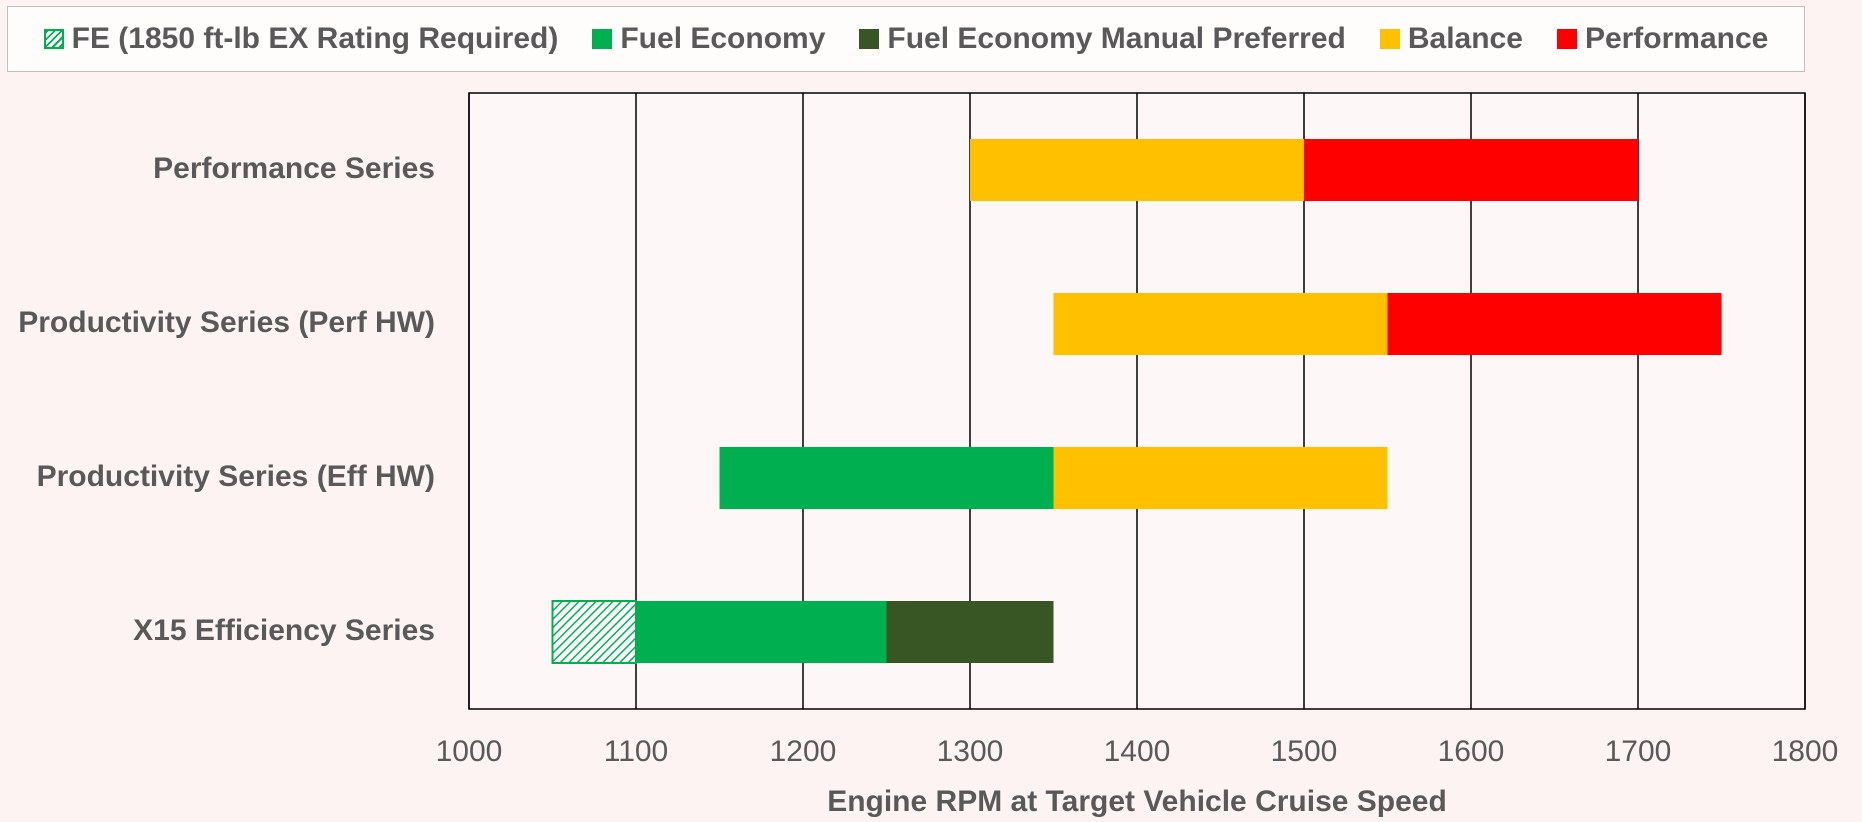 The image size is (1862, 822). I want to click on legend-label: Fuel Economy Manual Preferred, so click(1116, 38).